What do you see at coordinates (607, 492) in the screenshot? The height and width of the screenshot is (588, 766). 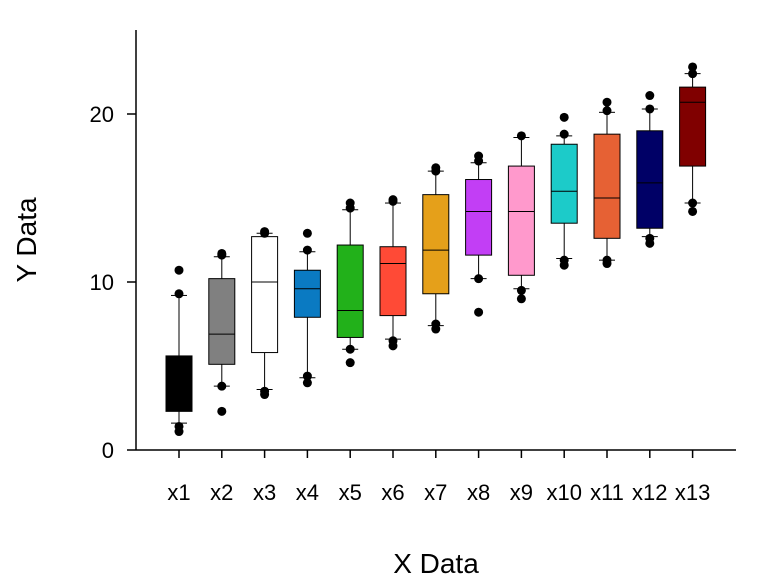 I see `x-tick-label-x11: x11` at bounding box center [607, 492].